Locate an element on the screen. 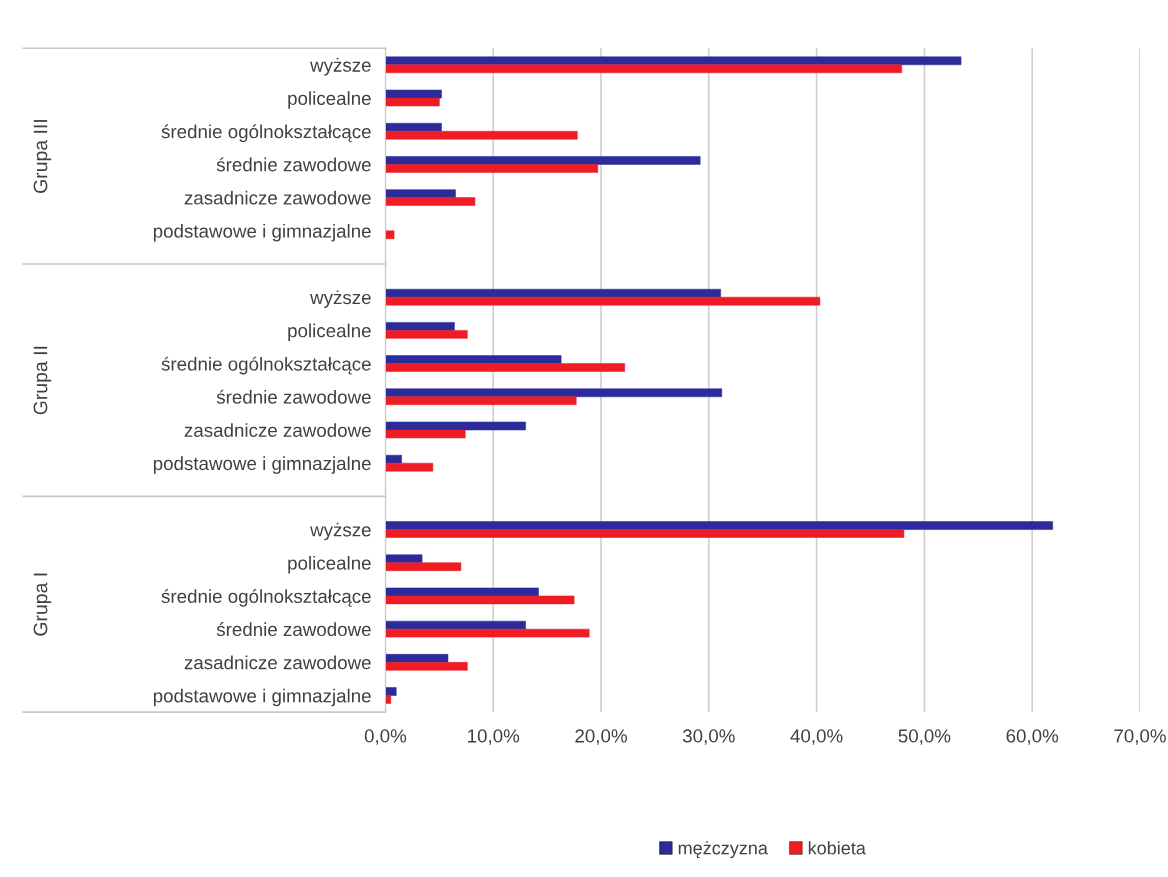 The width and height of the screenshot is (1168, 877). x-tick-label: 20,0% is located at coordinates (601, 737).